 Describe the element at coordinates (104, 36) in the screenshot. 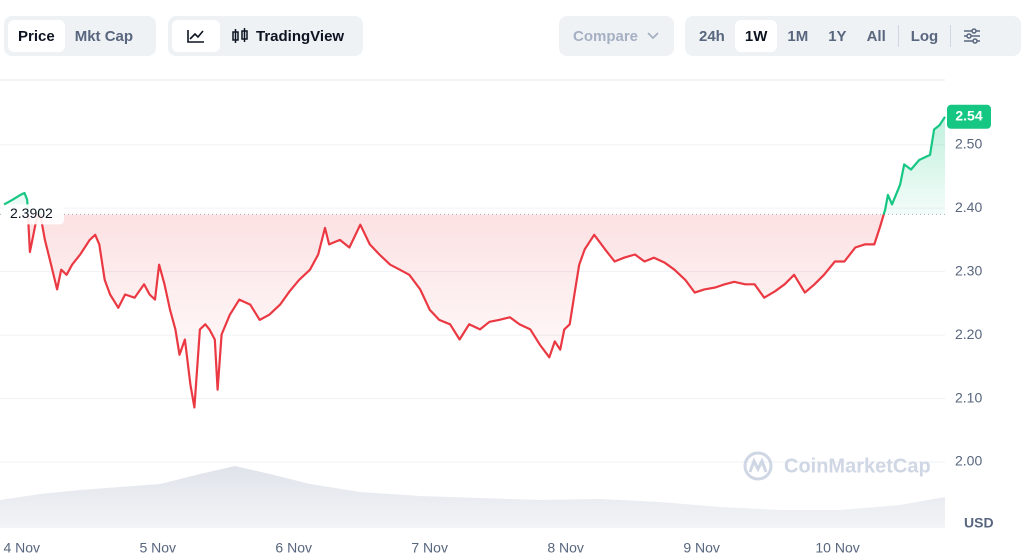

I see `tab: Mkt Cap` at that location.